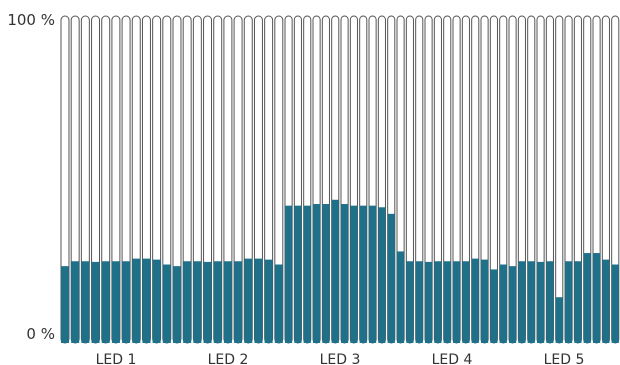  Describe the element at coordinates (564, 358) in the screenshot. I see `x-group-label: LED 5` at that location.